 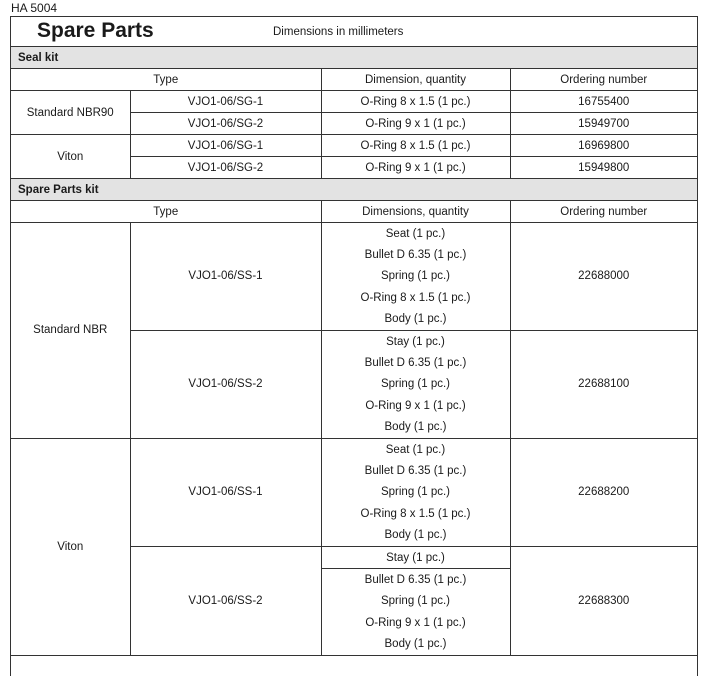 I want to click on group-name: Standard NBR, so click(x=71, y=330).